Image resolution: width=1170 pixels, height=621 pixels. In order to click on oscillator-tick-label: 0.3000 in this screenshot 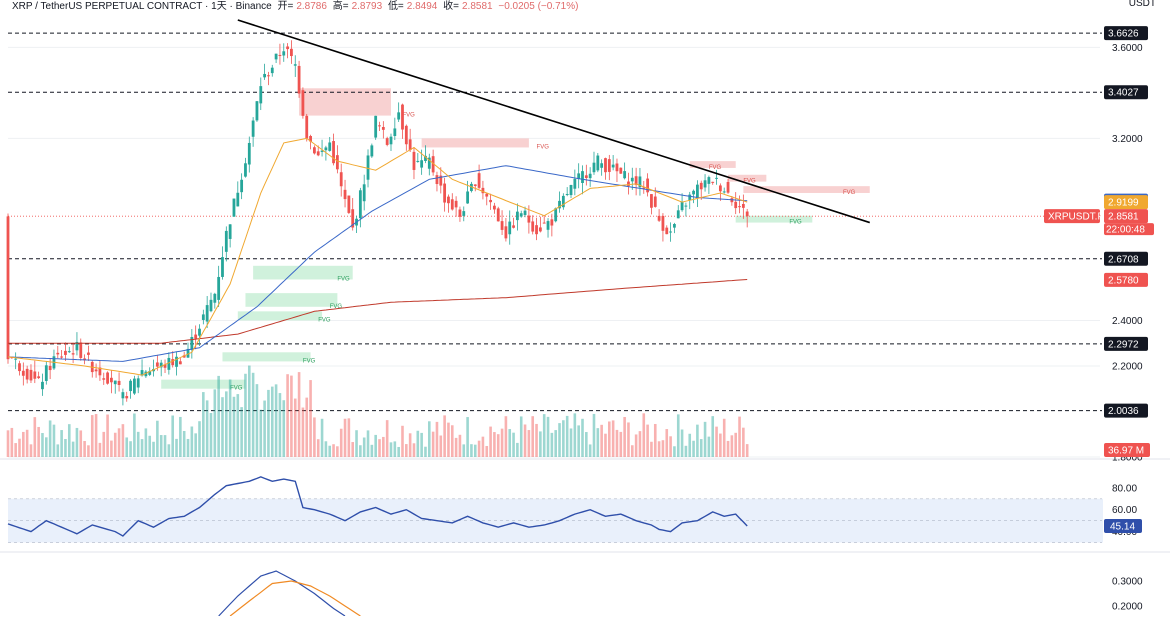, I will do `click(1127, 582)`.